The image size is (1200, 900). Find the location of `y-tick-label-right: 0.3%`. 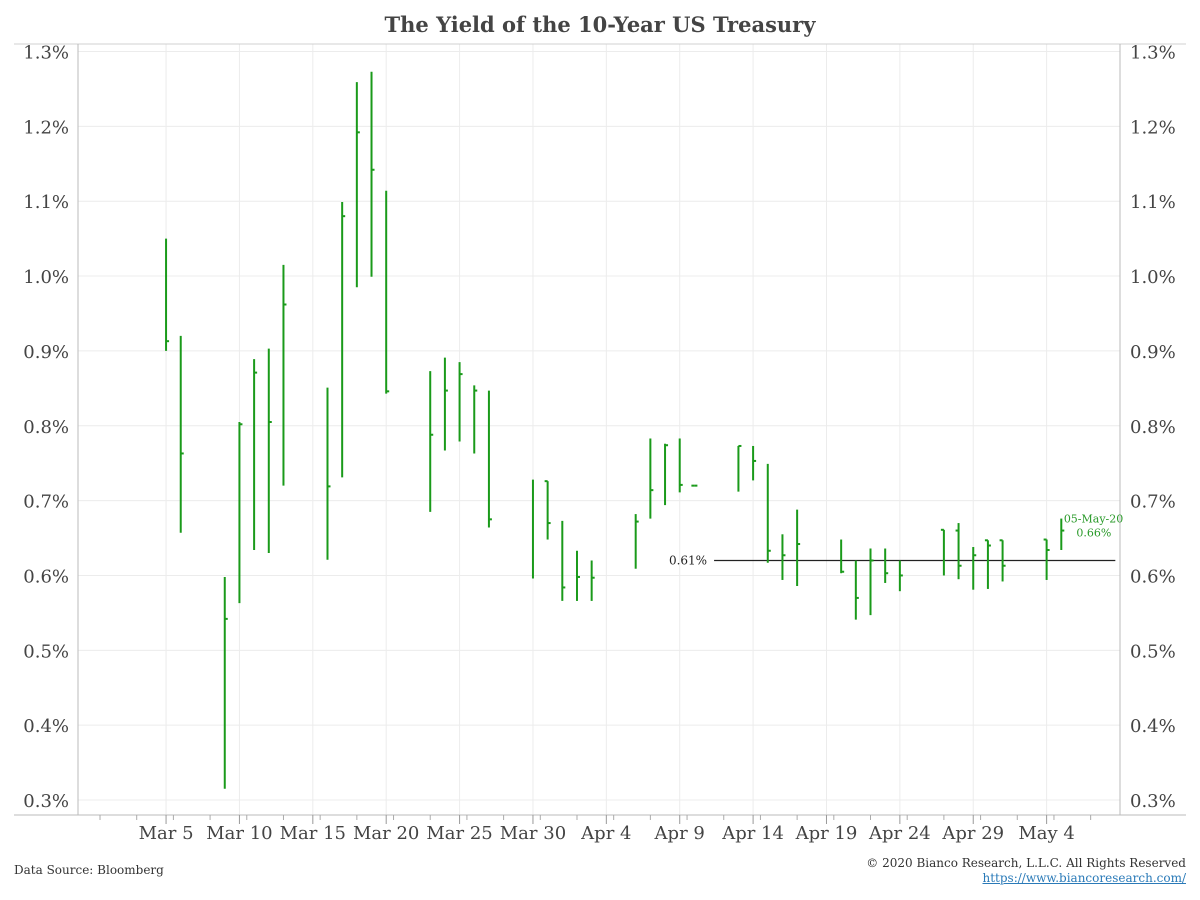

y-tick-label-right: 0.3% is located at coordinates (1153, 801).